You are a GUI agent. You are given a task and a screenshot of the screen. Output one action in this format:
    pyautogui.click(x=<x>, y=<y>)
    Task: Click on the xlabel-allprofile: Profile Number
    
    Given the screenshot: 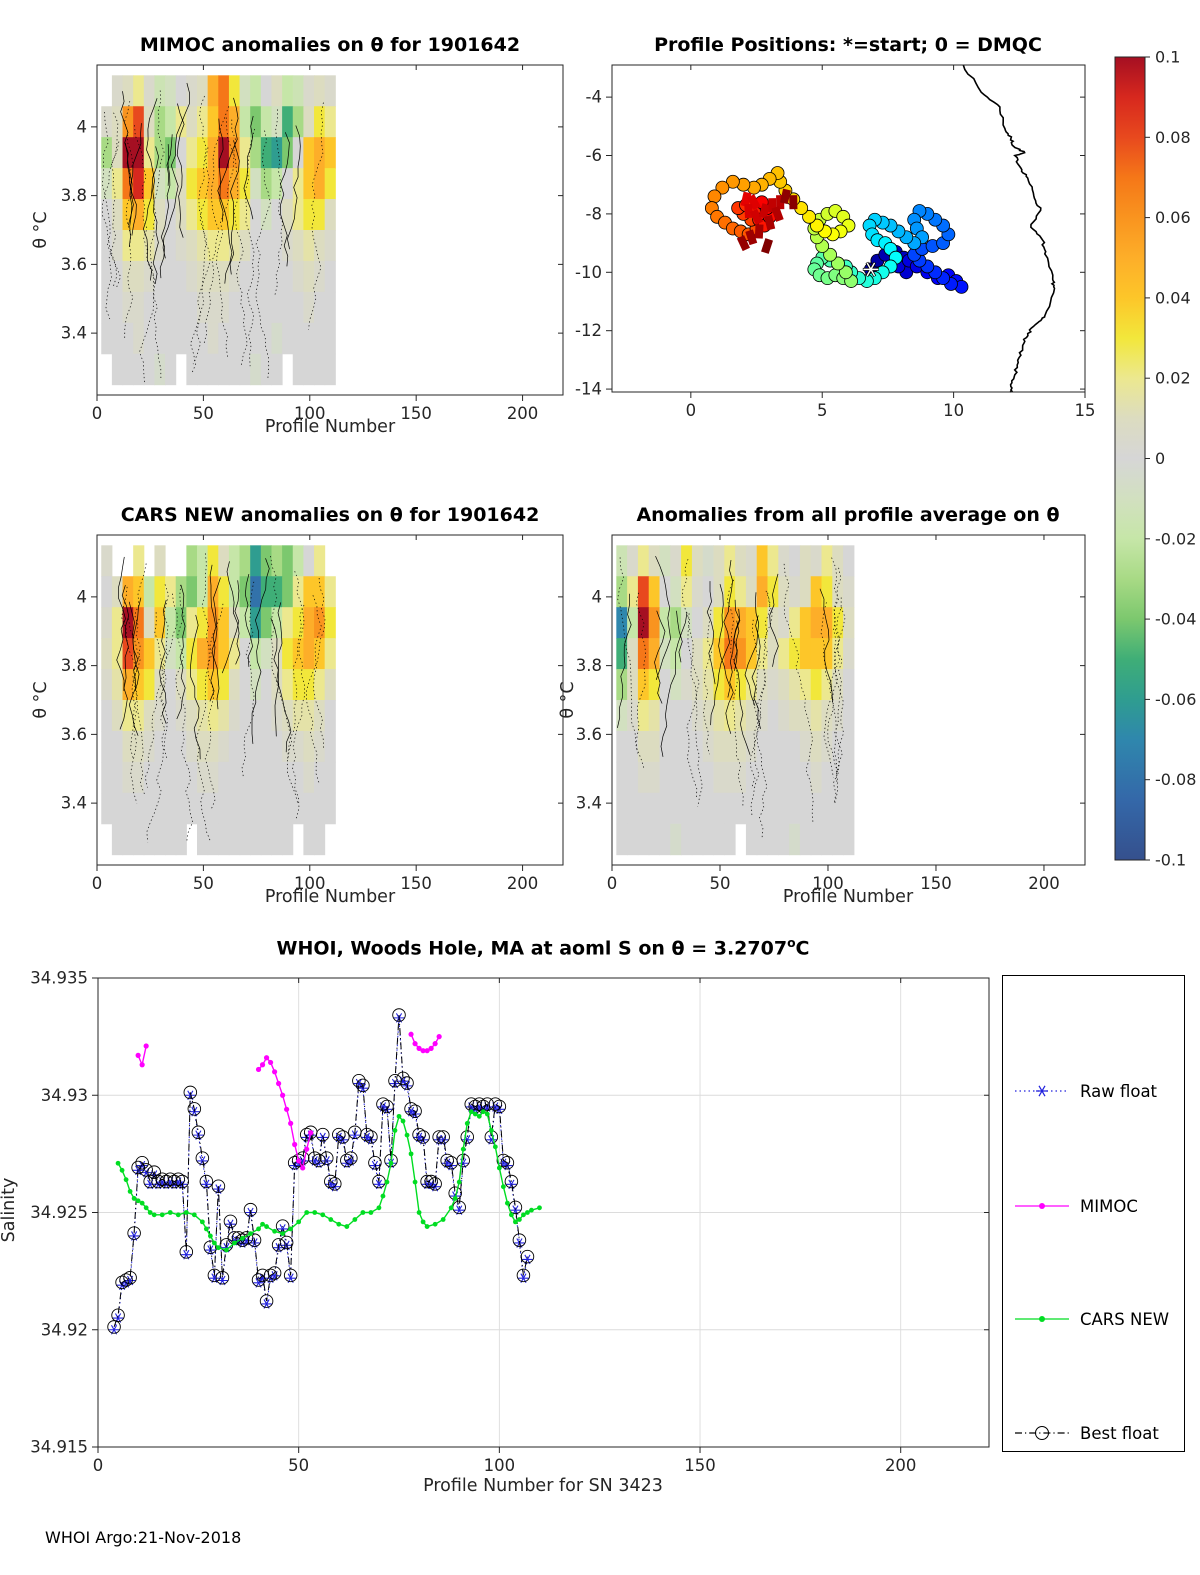 What is the action you would take?
    pyautogui.click(x=848, y=897)
    